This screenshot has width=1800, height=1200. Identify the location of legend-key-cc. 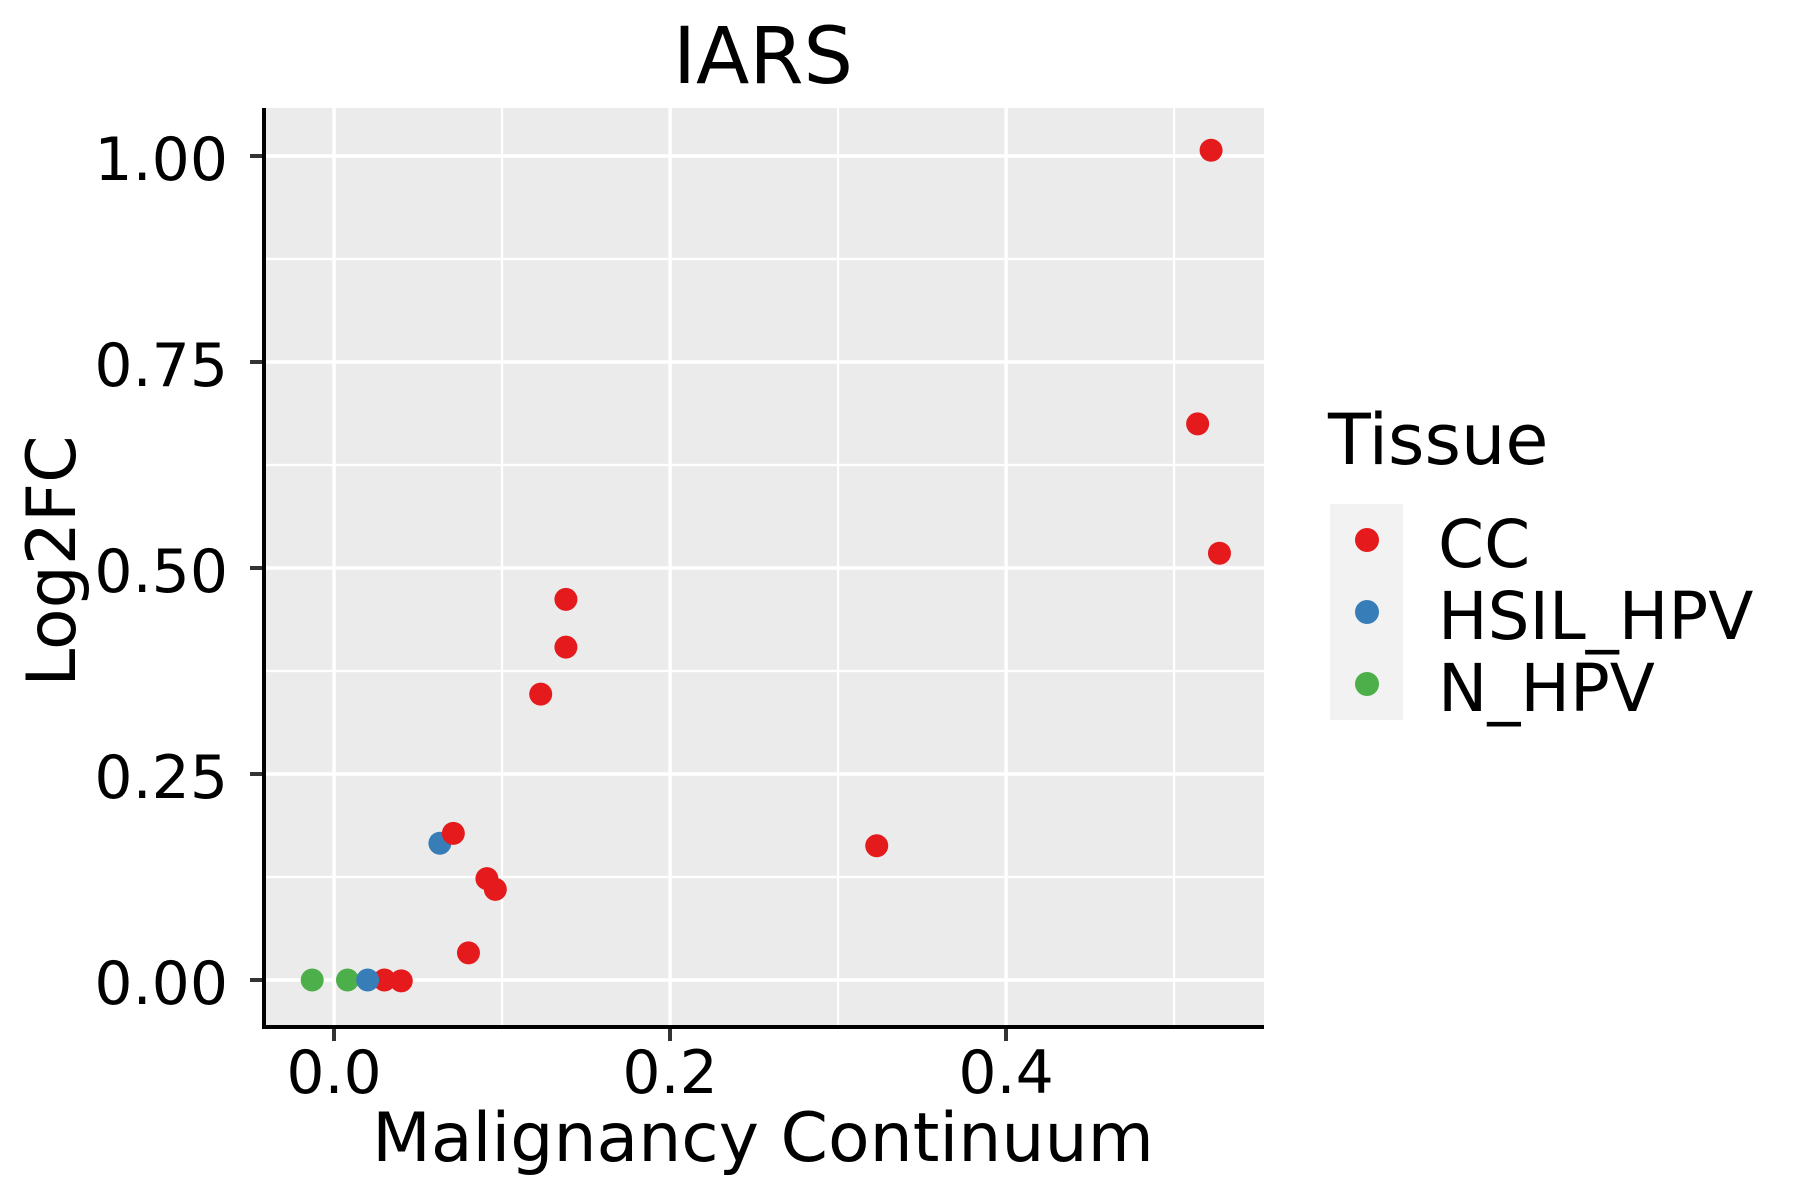
(1366, 540).